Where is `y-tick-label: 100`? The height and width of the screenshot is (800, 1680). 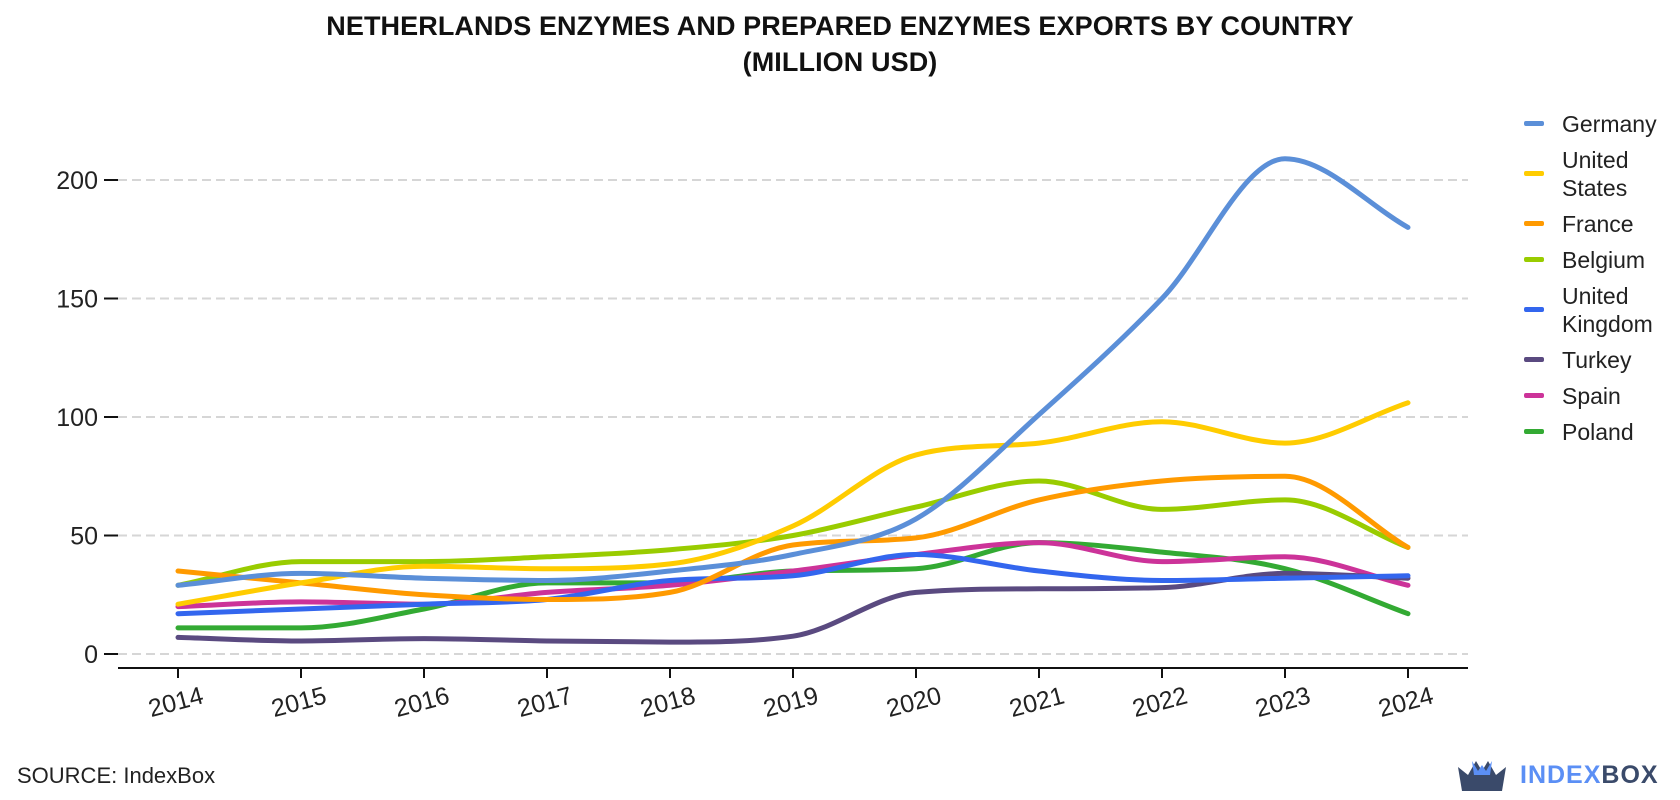
y-tick-label: 100 is located at coordinates (77, 418).